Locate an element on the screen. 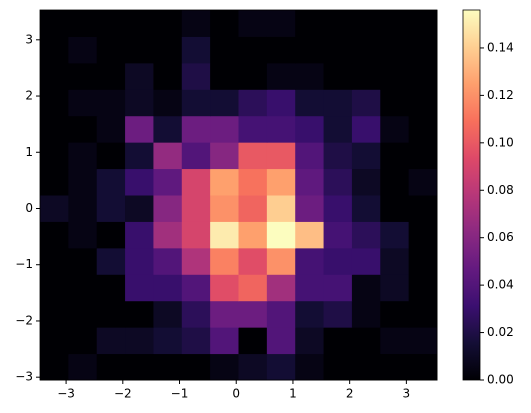 The width and height of the screenshot is (531, 413). colorbar-tick-label: 0.14 is located at coordinates (500, 47).